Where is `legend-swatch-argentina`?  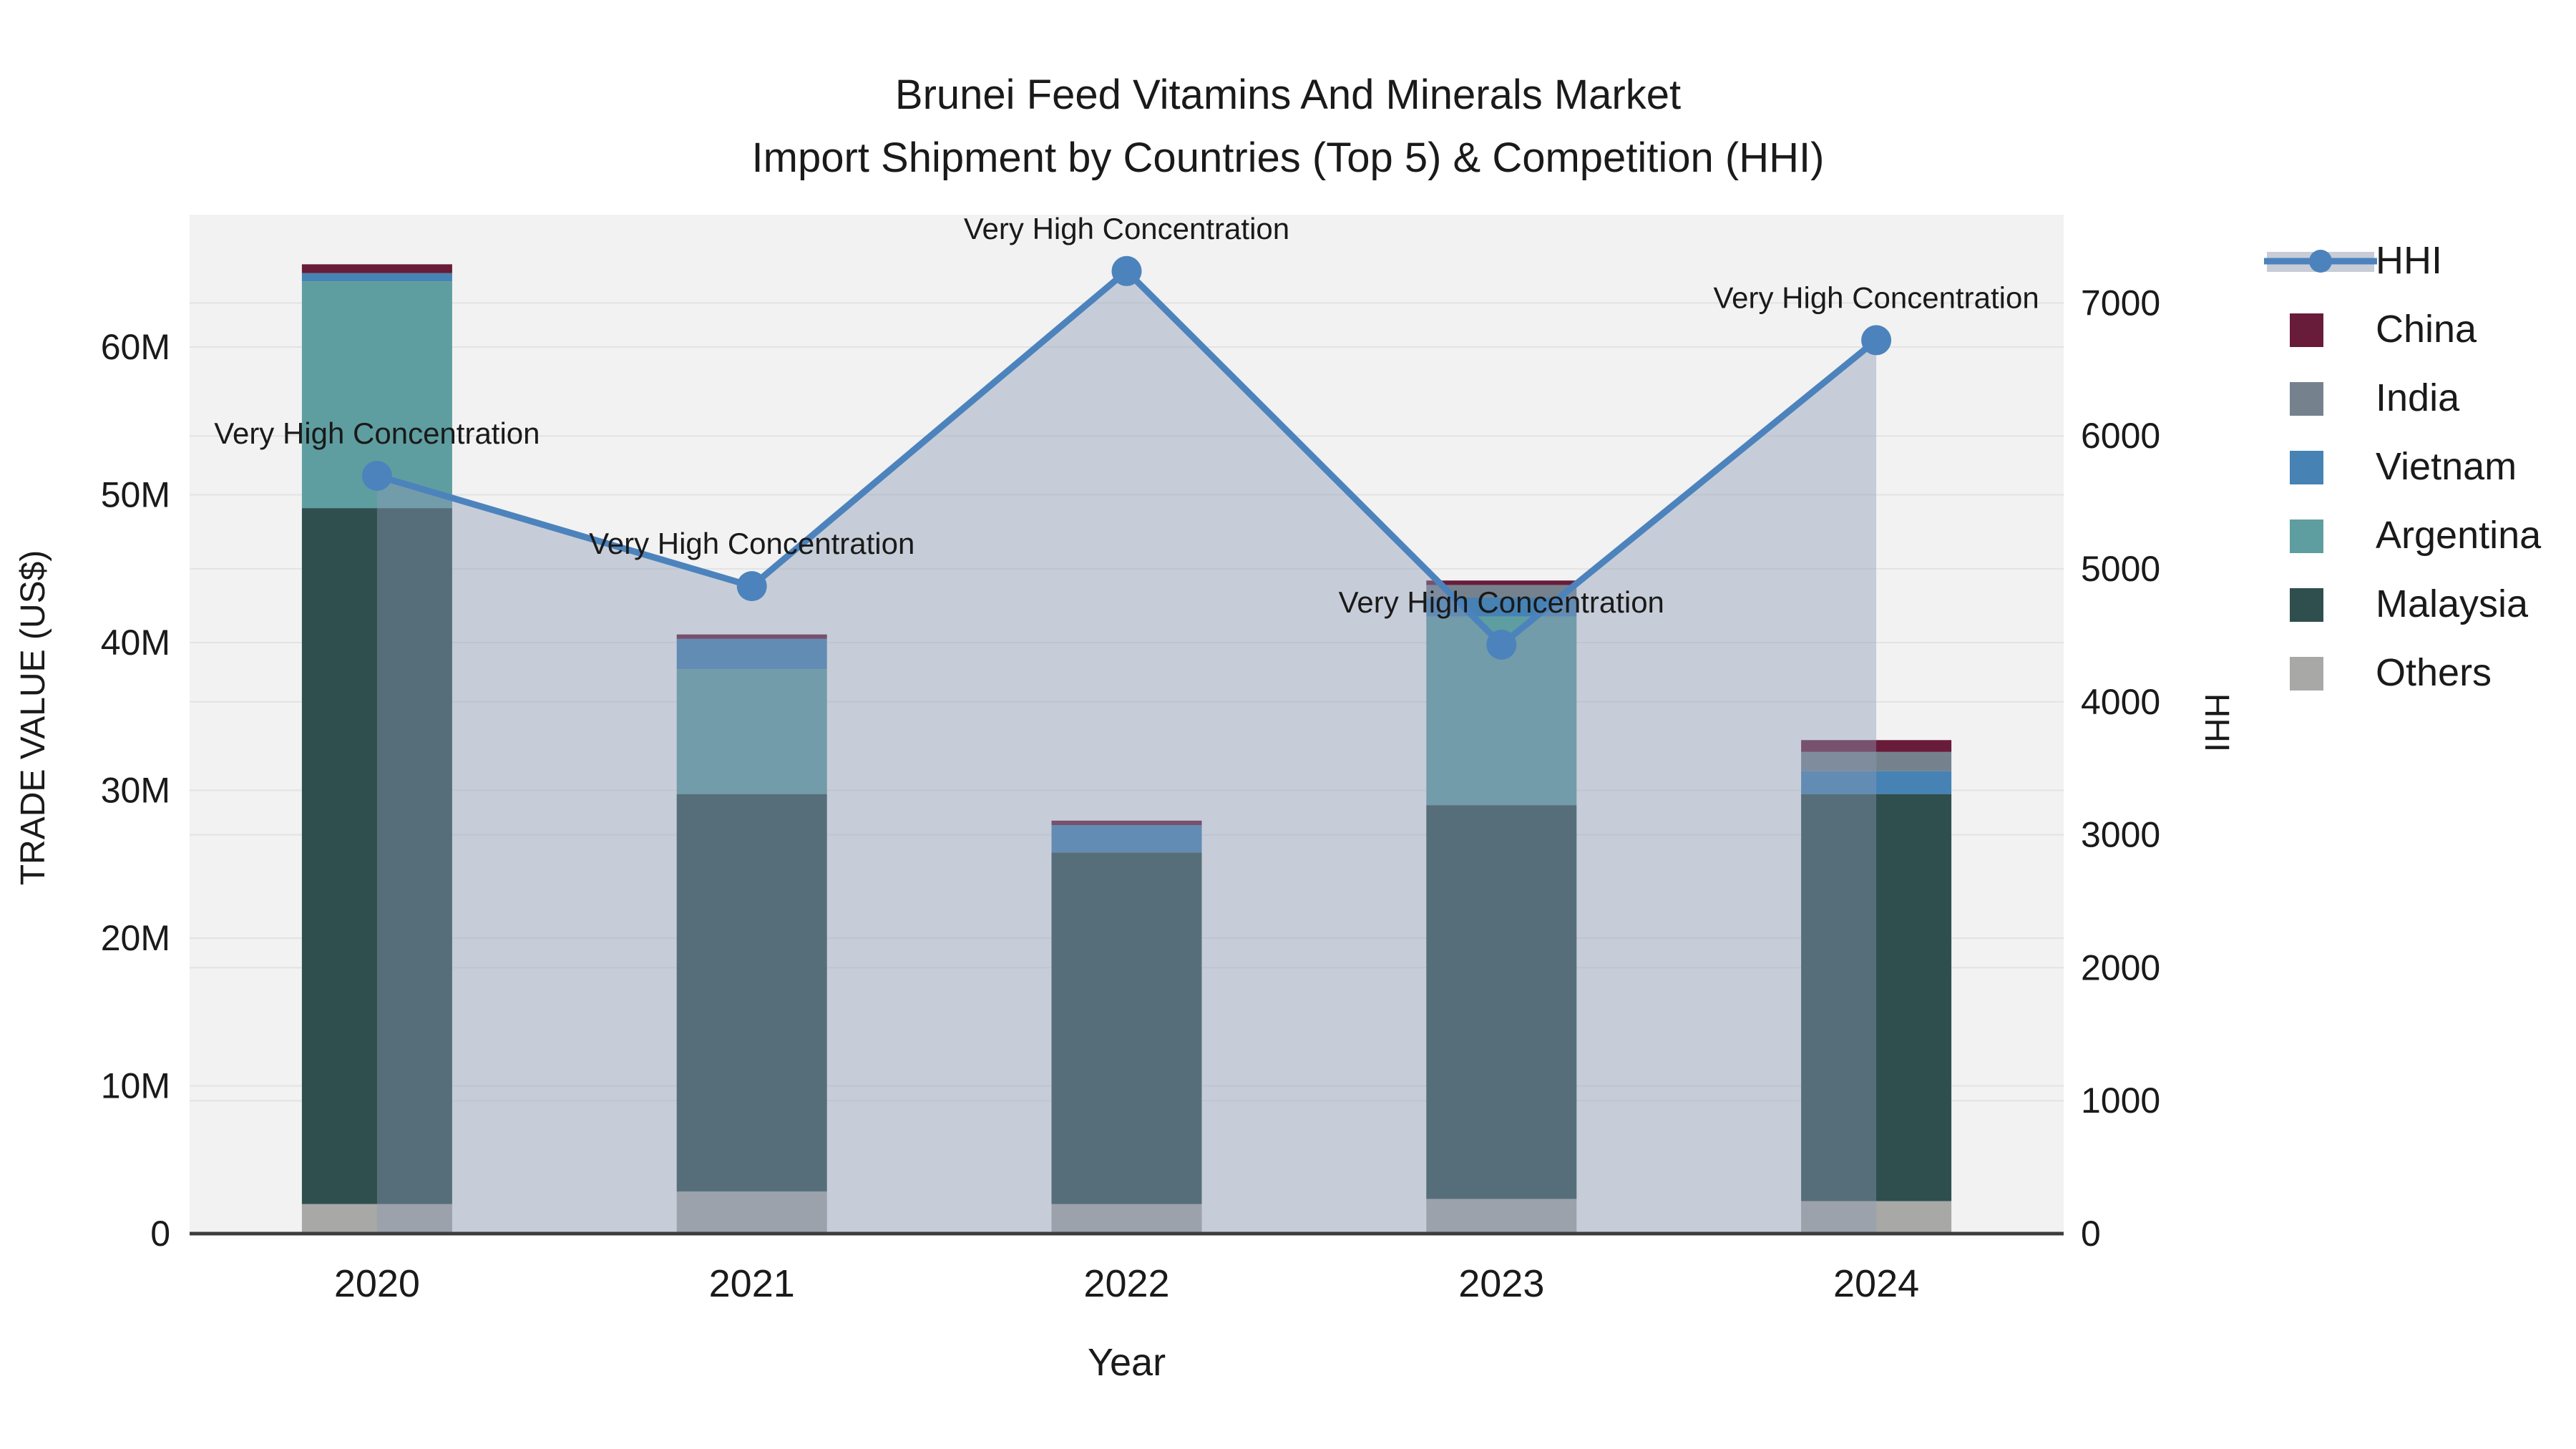
legend-swatch-argentina is located at coordinates (2306, 536).